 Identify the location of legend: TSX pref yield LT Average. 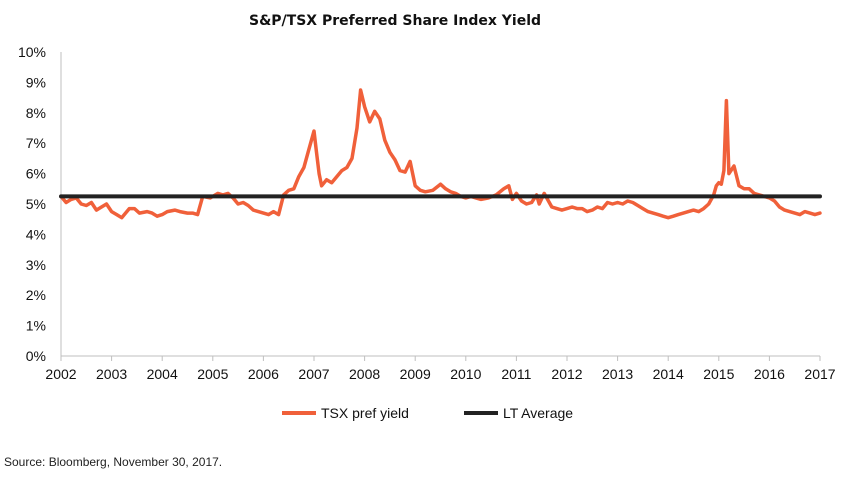
(427, 413).